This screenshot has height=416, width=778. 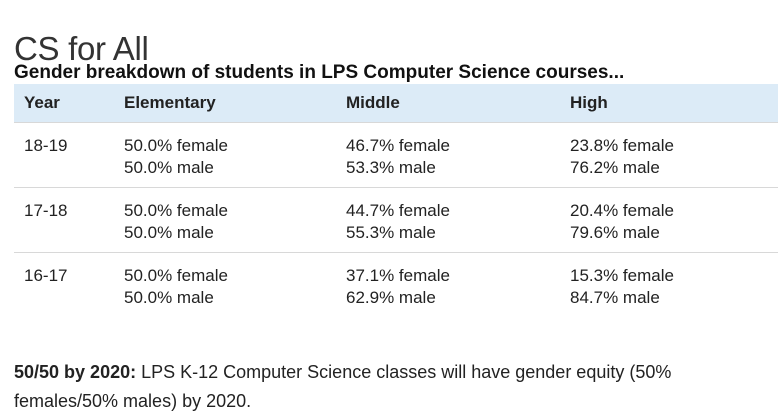 I want to click on female-percent: 23.8% female, so click(x=622, y=145).